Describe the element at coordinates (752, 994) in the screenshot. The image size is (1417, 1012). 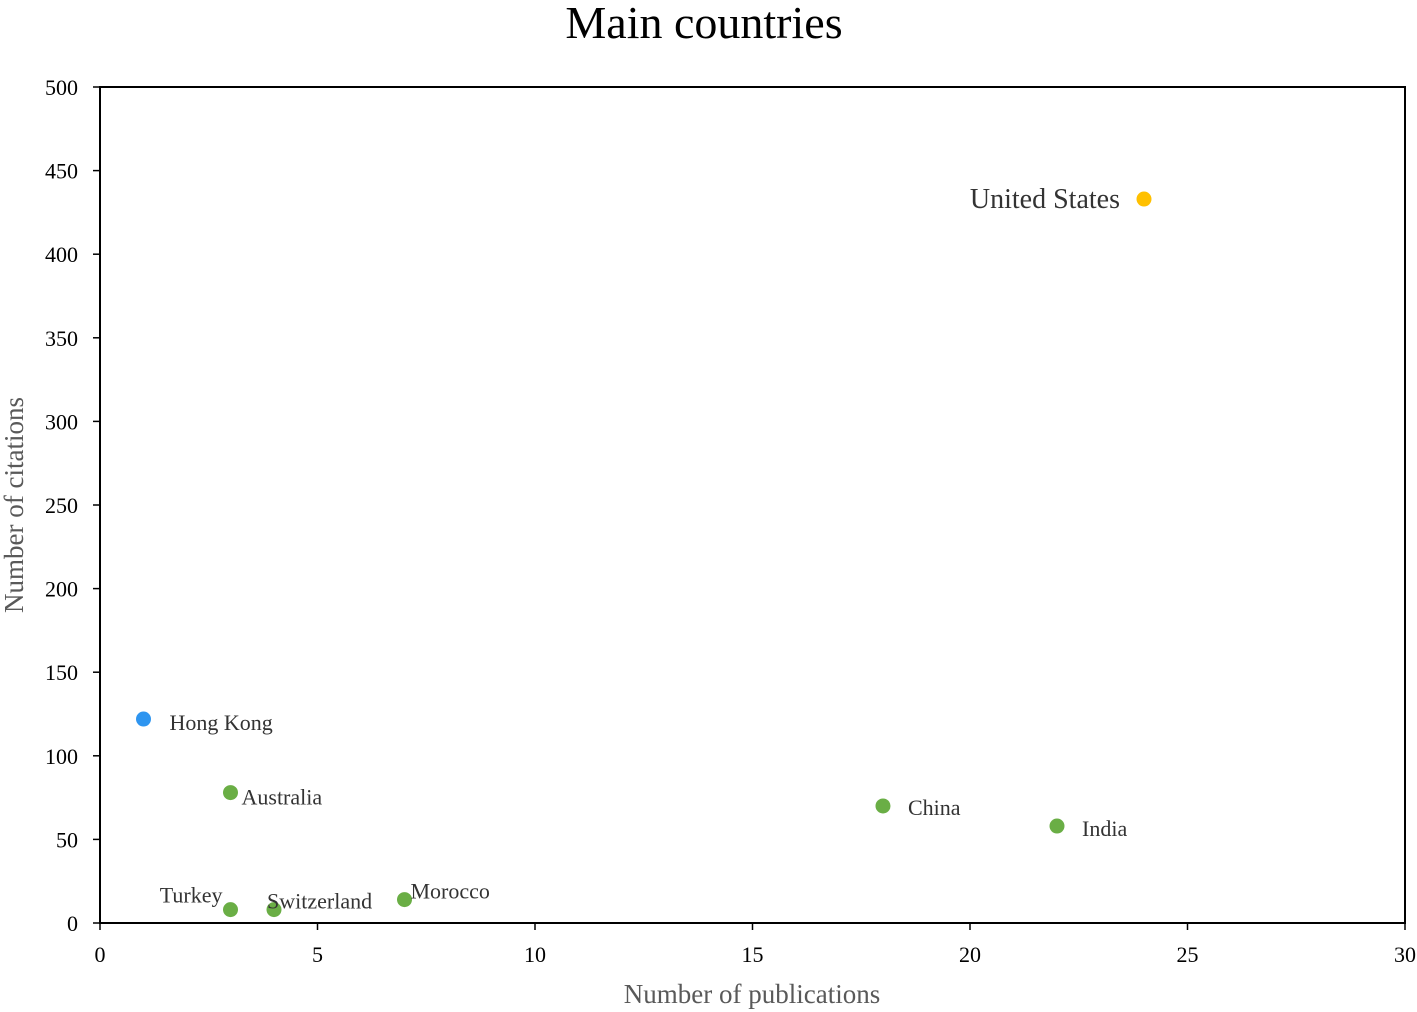
I see `x-axis-label: Number of publications` at that location.